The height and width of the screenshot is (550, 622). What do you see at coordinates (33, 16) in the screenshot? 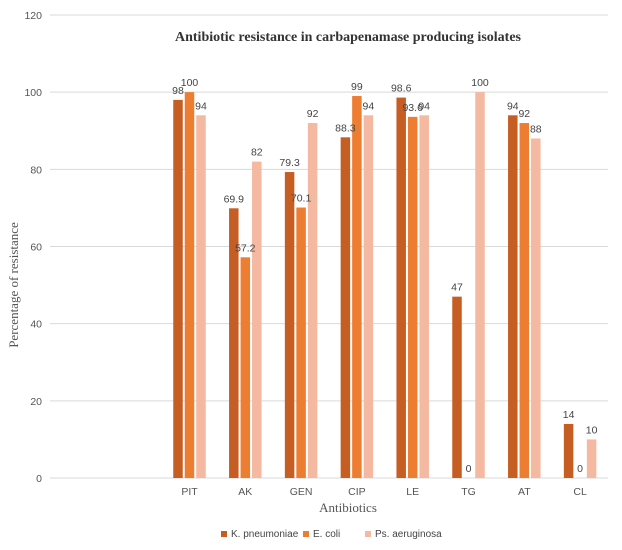
I see `y-tick-label: 120` at bounding box center [33, 16].